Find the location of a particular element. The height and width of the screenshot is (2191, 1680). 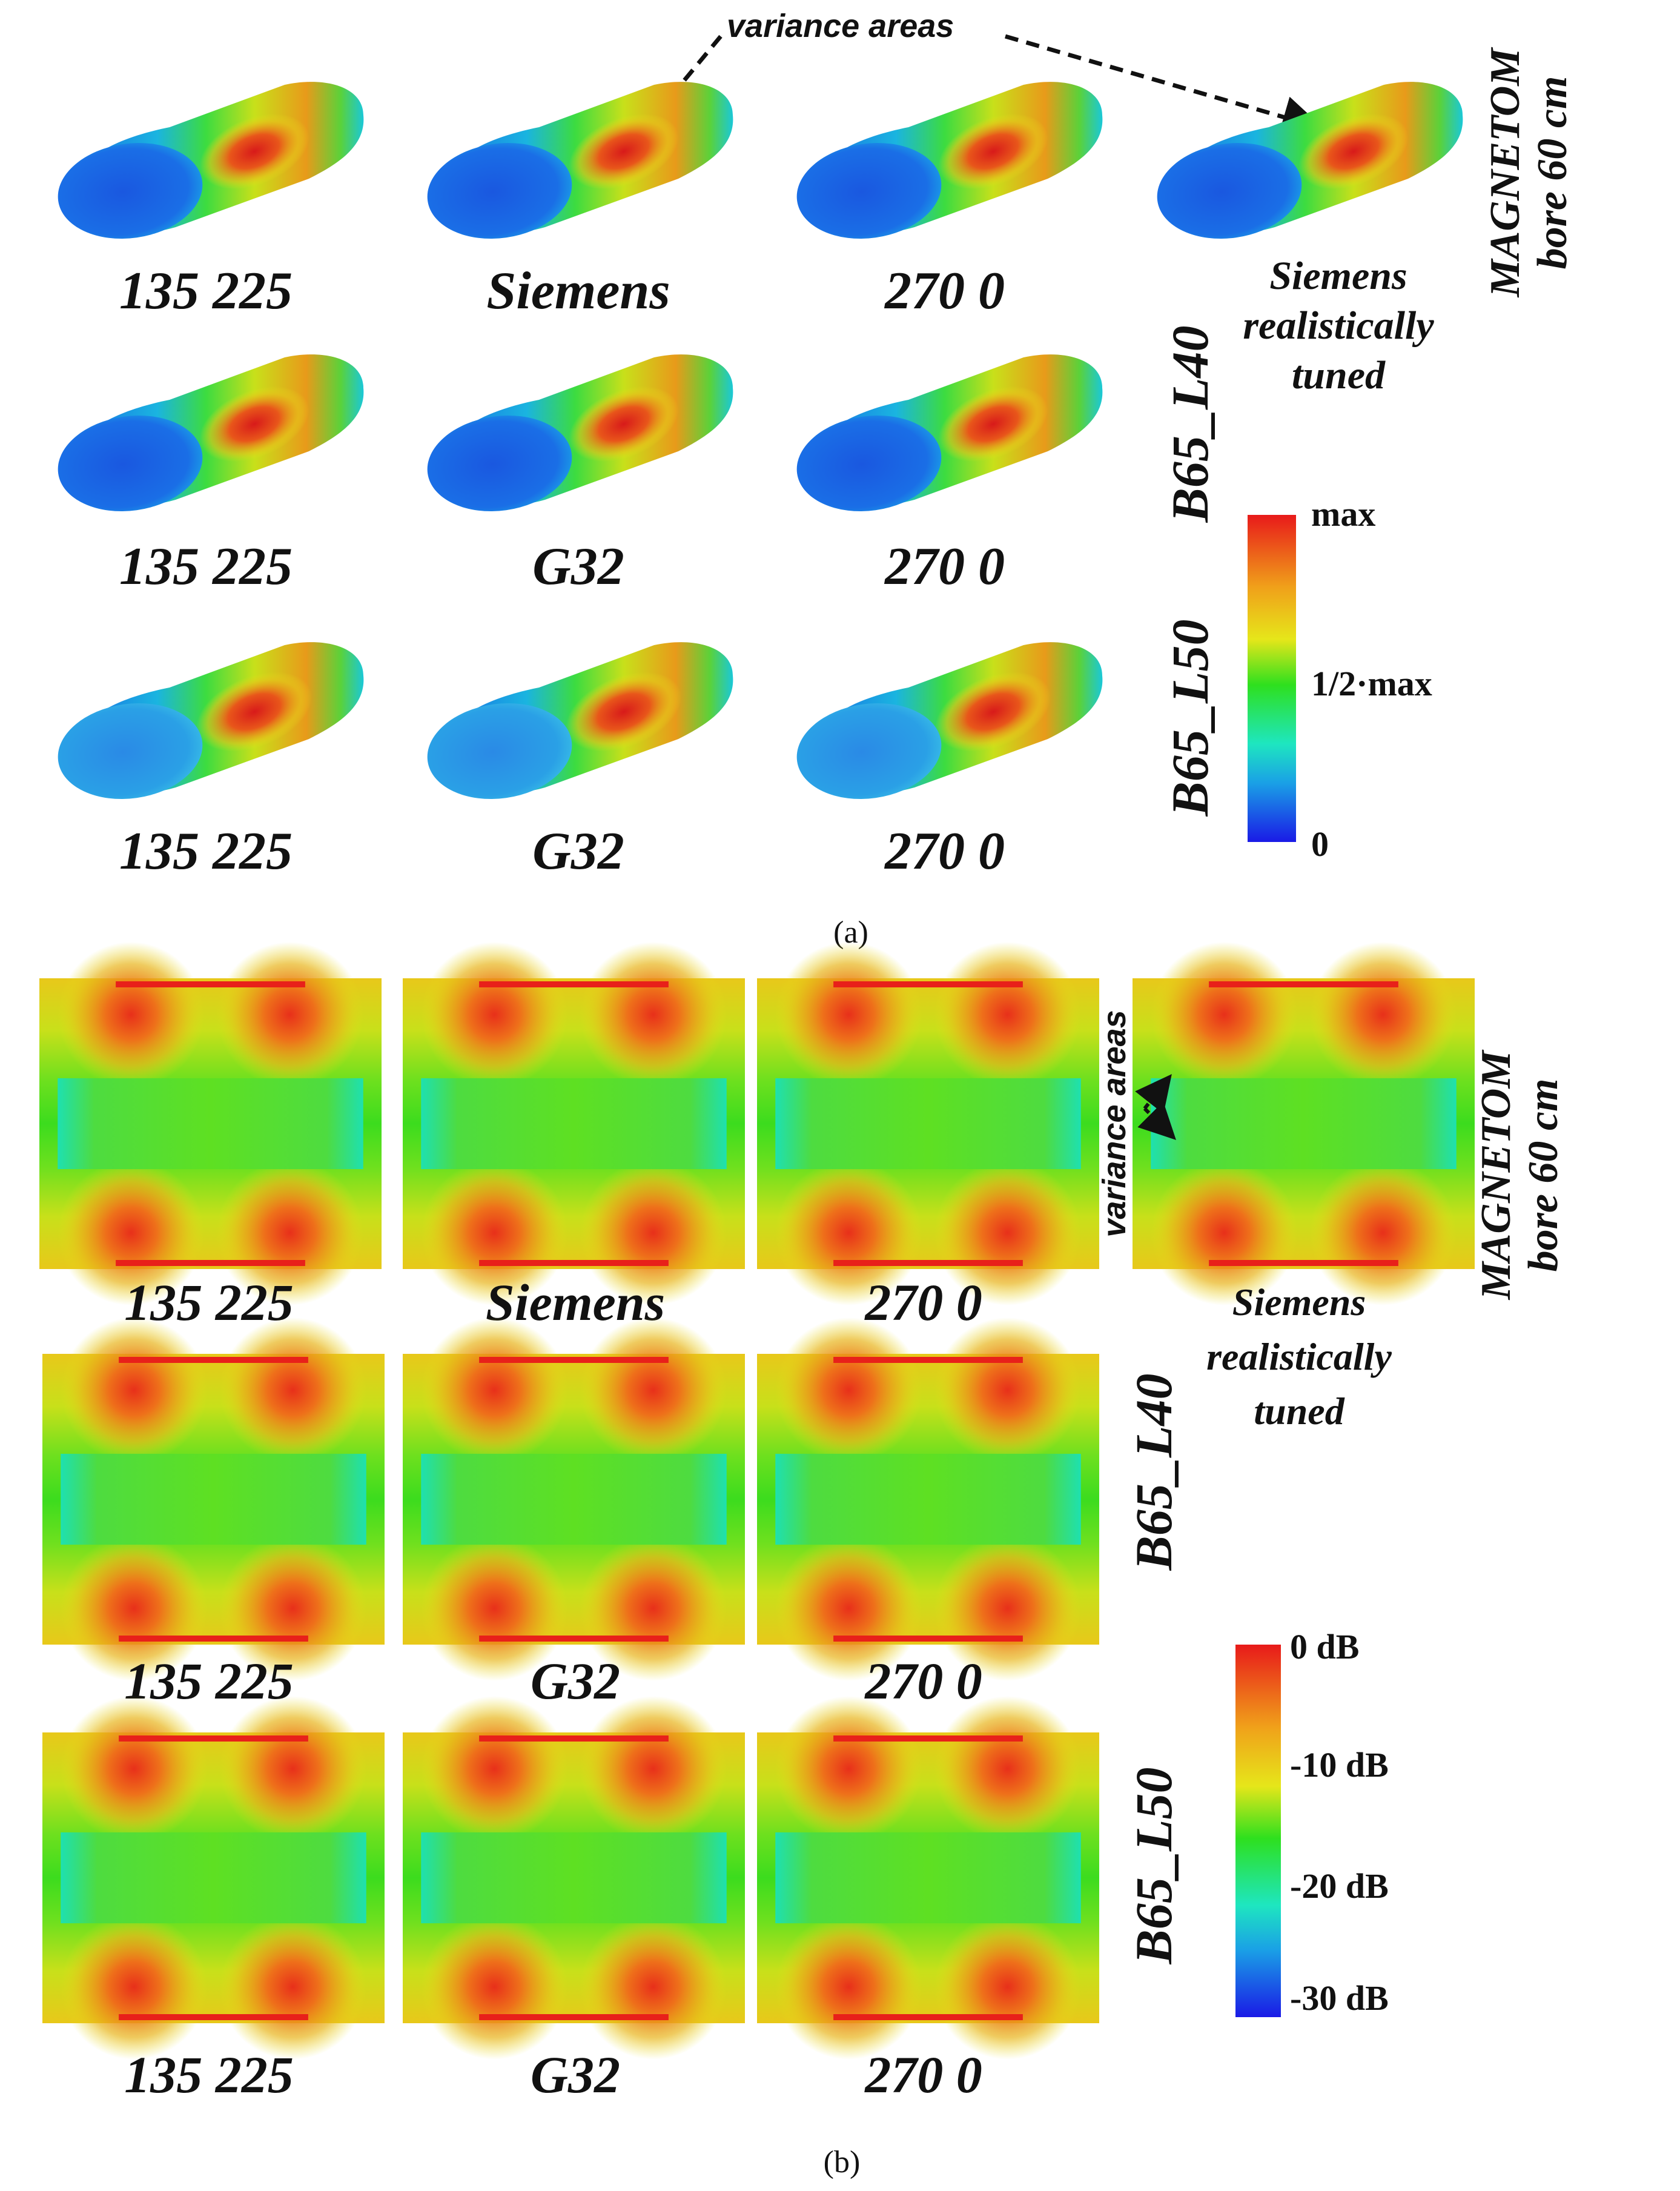

label-b-row2-col2: G32 is located at coordinates (575, 1681).